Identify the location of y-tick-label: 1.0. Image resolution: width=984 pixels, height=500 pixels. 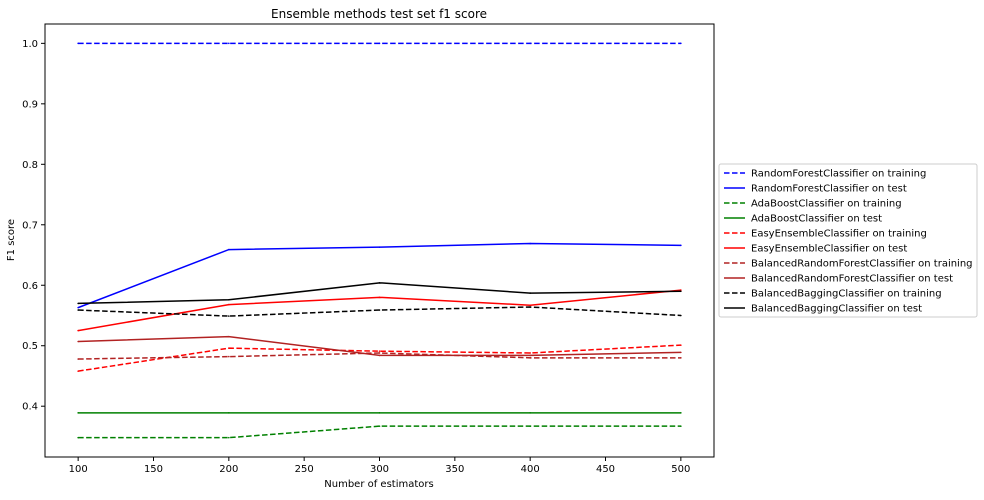
(30, 44).